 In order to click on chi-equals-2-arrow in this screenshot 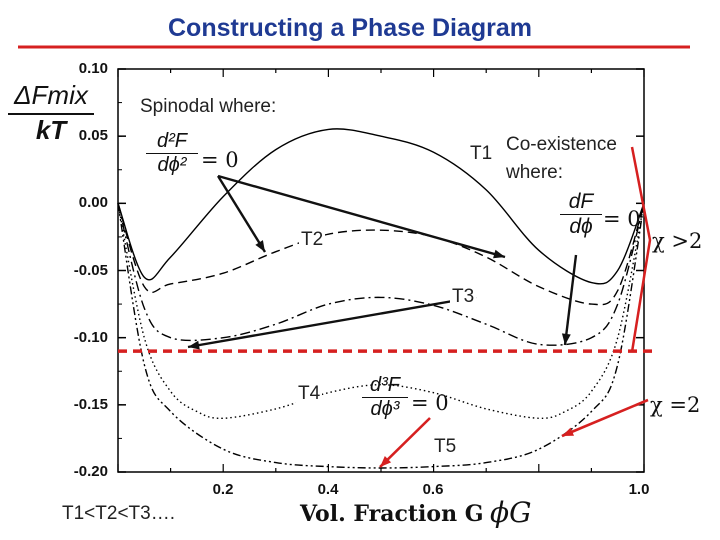, I will do `click(605, 418)`.